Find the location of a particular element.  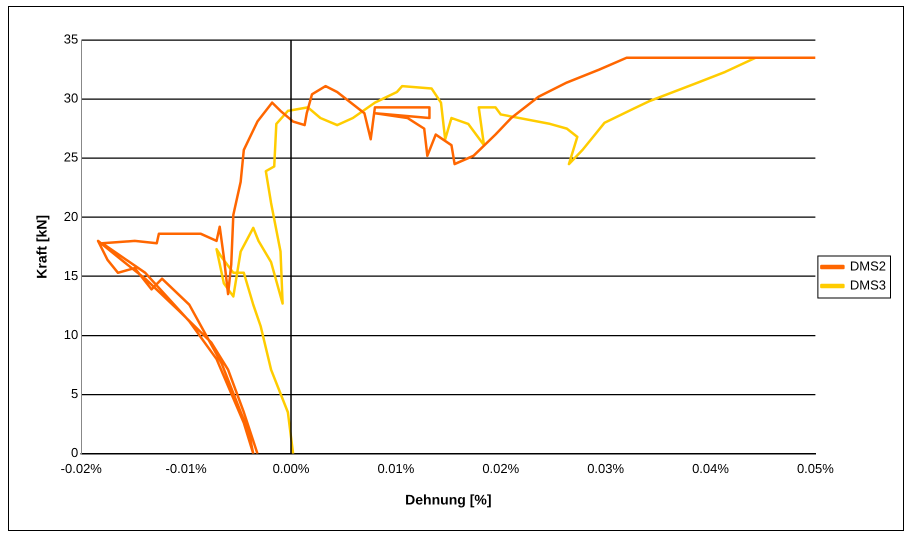

x-tick-label: 0.01% is located at coordinates (396, 468).